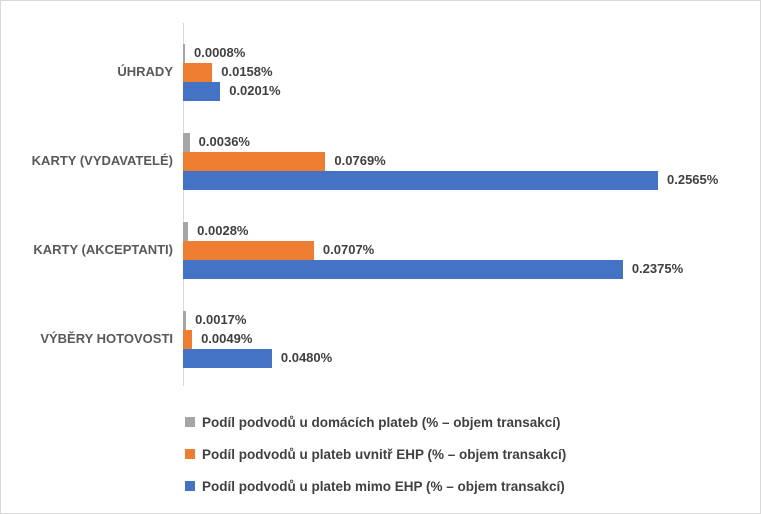 The height and width of the screenshot is (514, 761). What do you see at coordinates (220, 52) in the screenshot?
I see `bar-value-label: 0.0008%` at bounding box center [220, 52].